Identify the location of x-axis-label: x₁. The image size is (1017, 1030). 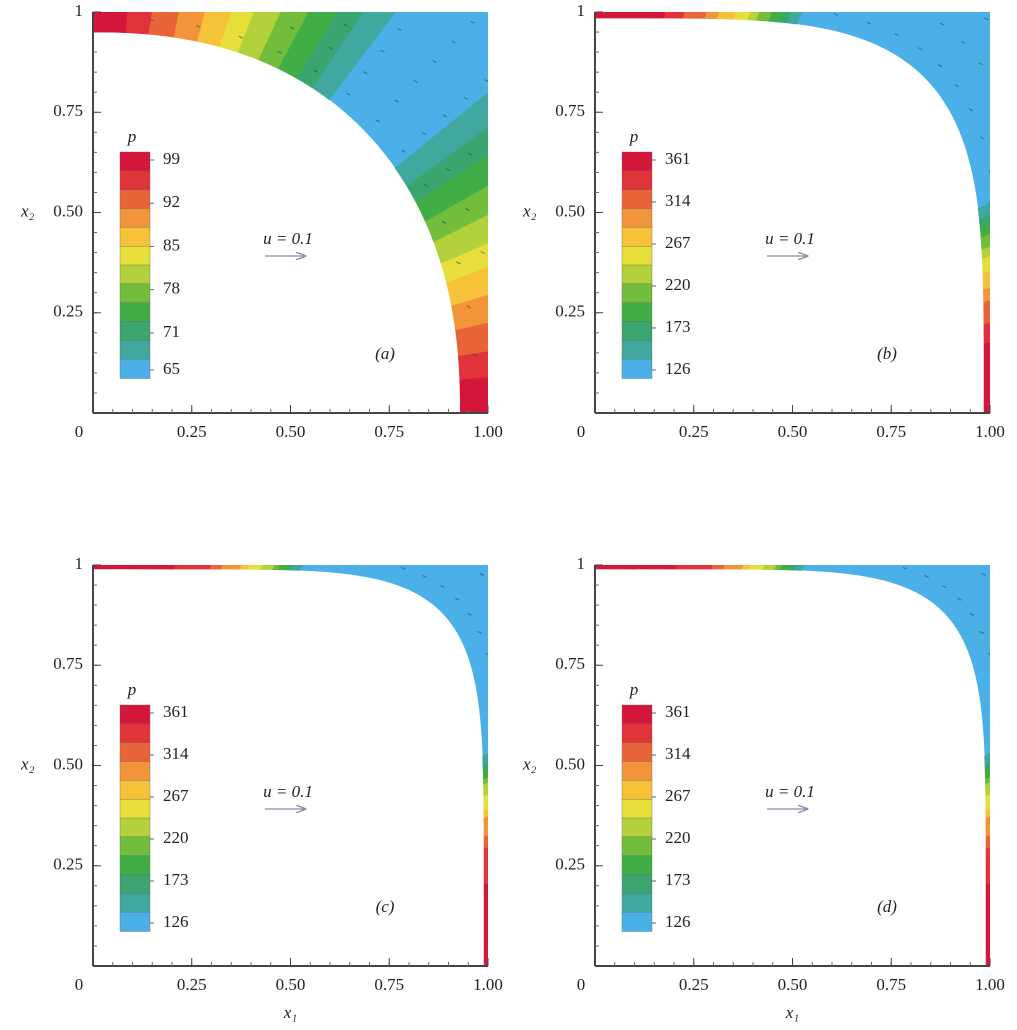
(792, 1012).